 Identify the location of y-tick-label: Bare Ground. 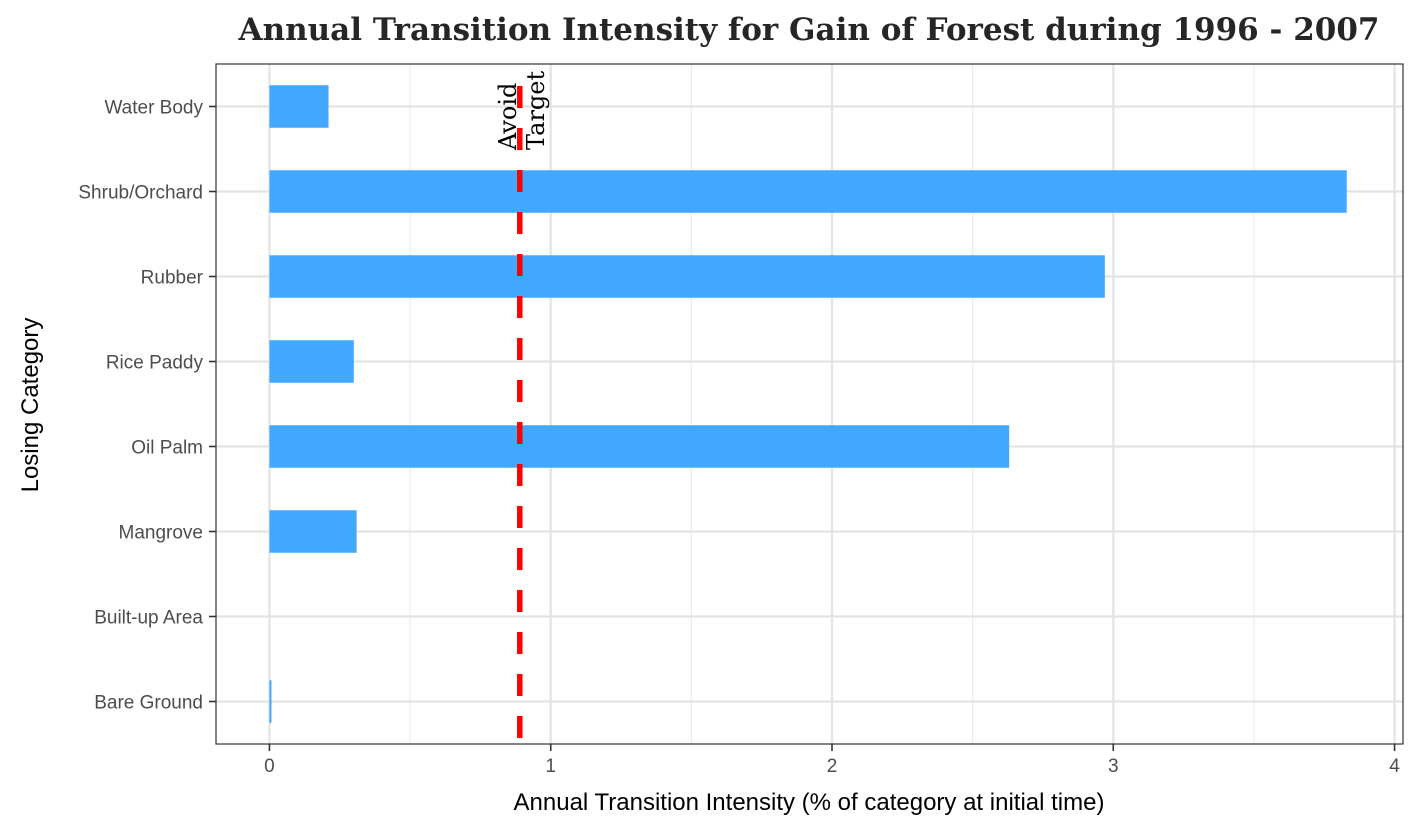
(148, 703).